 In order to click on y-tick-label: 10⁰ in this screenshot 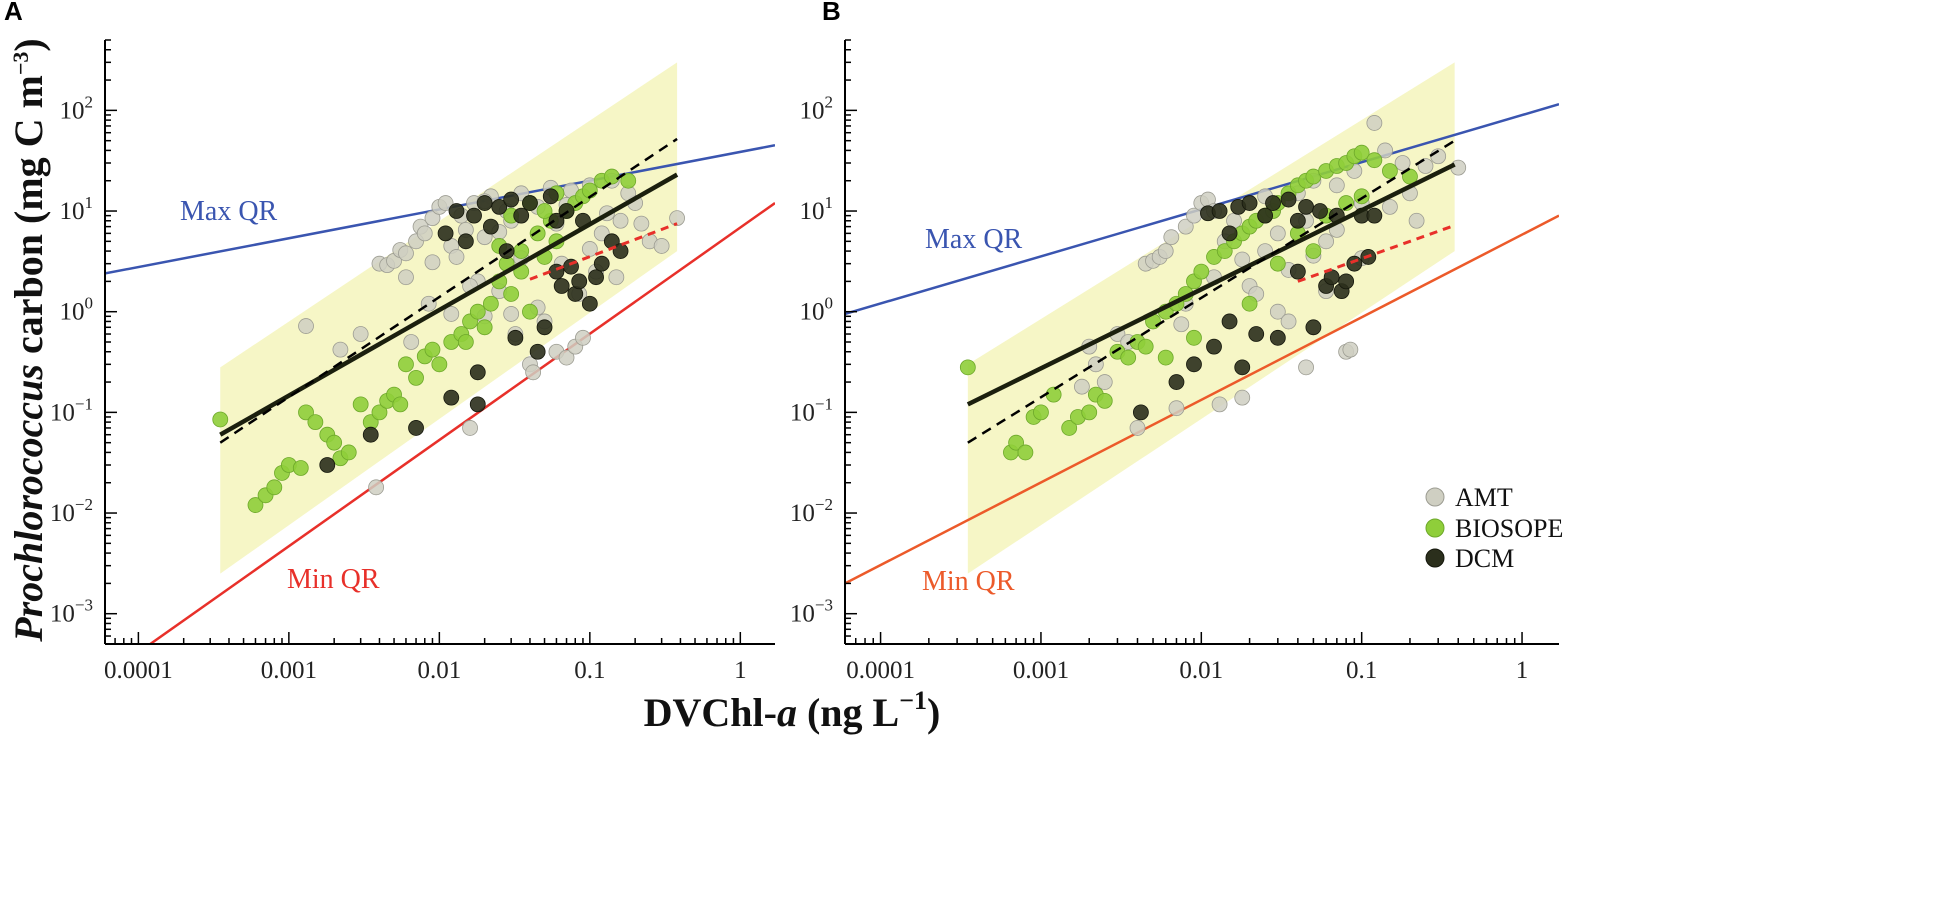, I will do `click(817, 310)`.